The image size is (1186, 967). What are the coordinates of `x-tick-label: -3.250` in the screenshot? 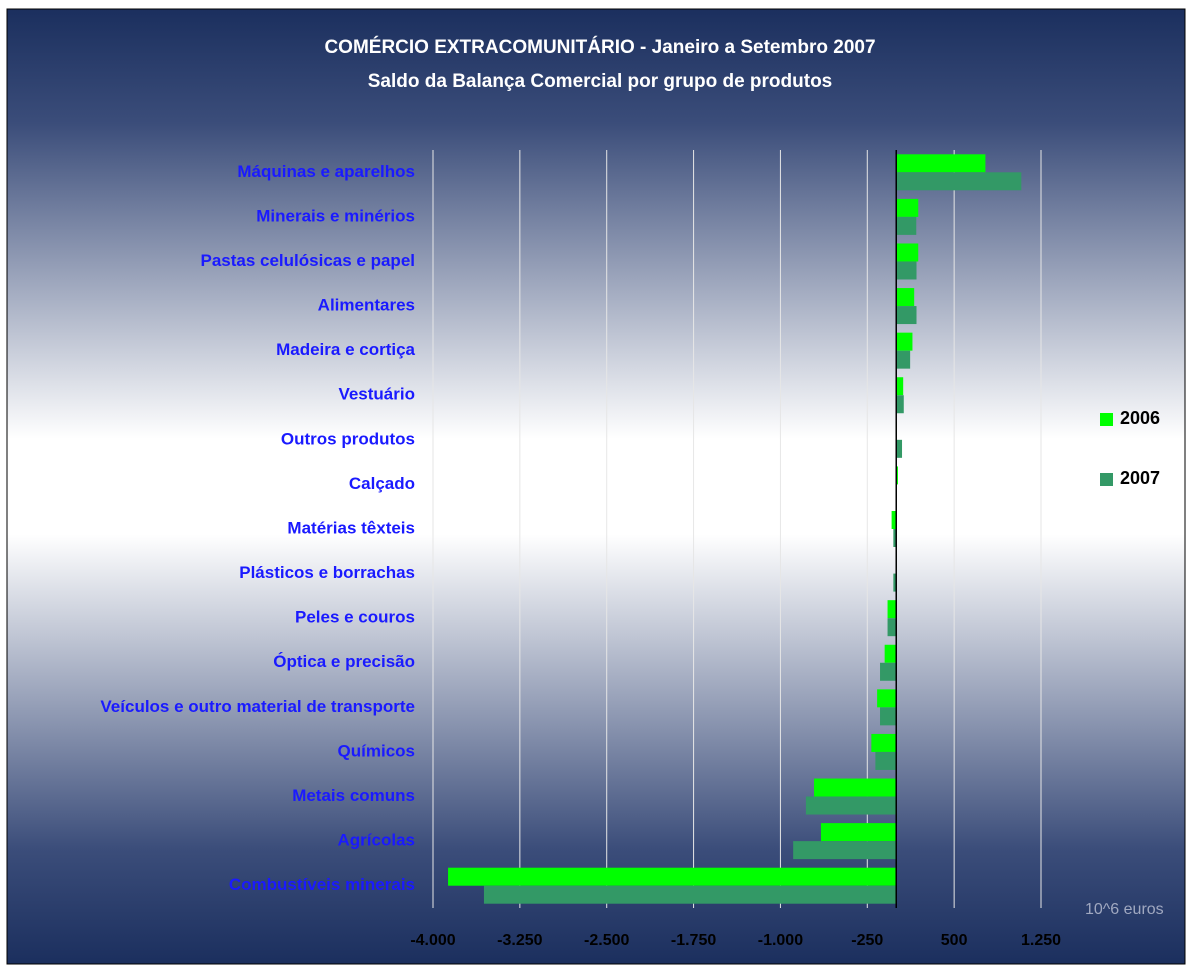 It's located at (519, 940).